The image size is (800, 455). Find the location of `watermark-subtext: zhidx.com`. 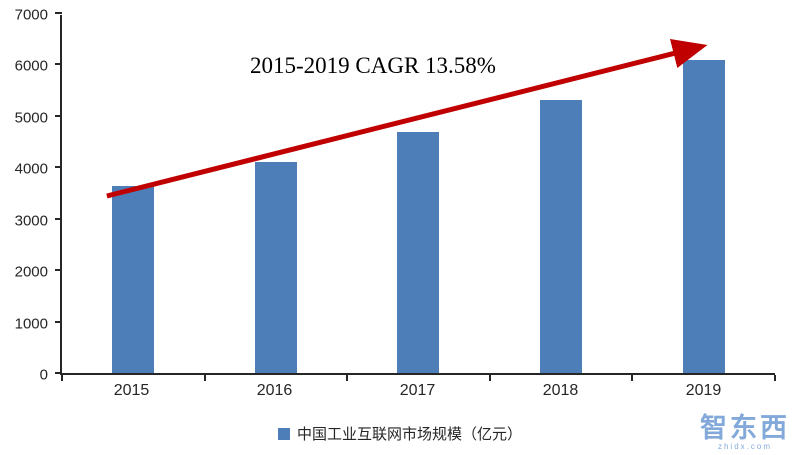

watermark-subtext: zhidx.com is located at coordinates (744, 446).